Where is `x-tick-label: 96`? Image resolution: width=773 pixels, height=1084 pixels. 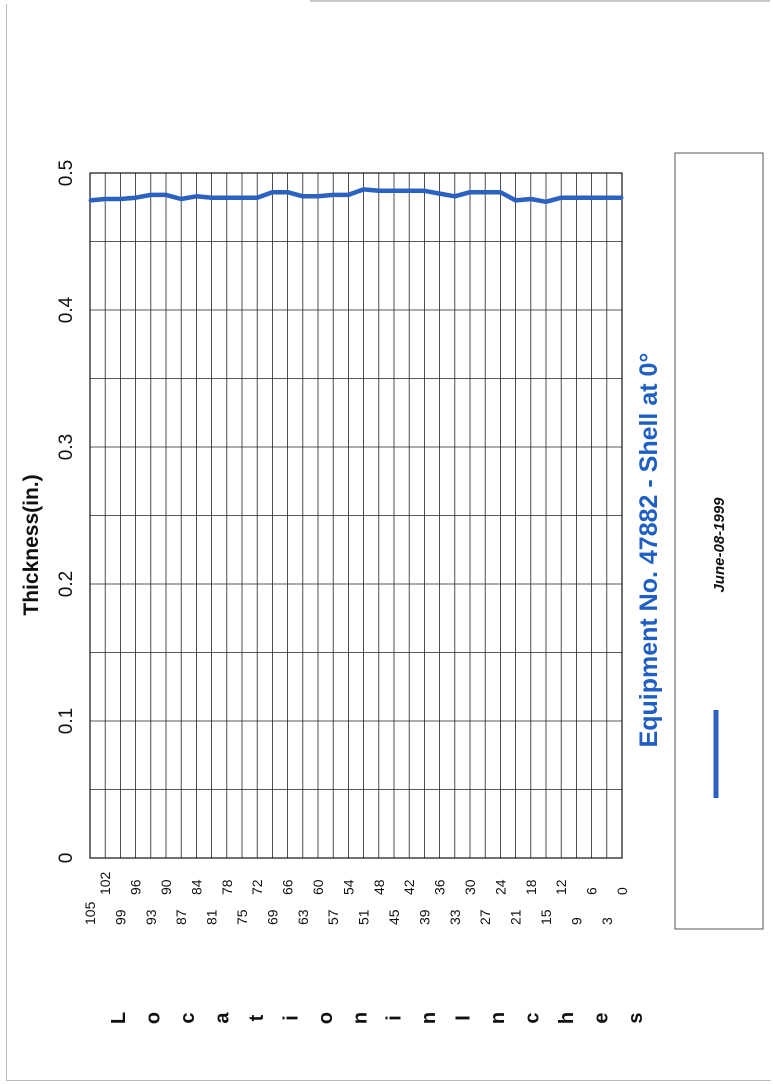
x-tick-label: 96 is located at coordinates (136, 887).